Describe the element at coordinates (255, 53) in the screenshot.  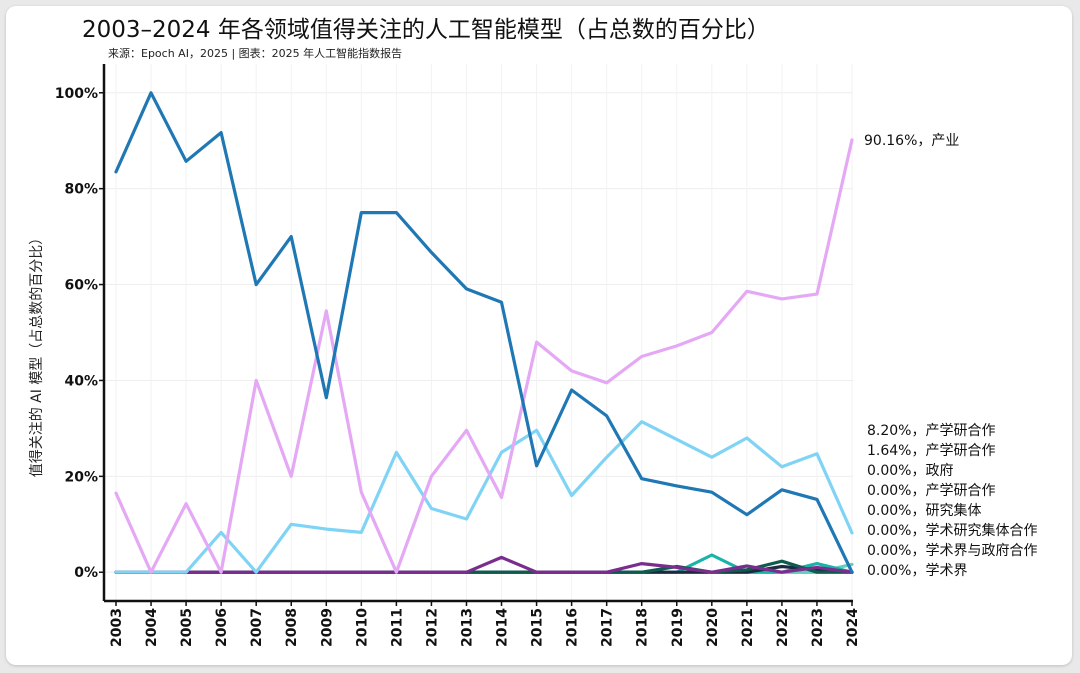
I see `chart-subtitle: 来源：Epoch AI，2025 | 图表：2025 年人工智能指数报告` at that location.